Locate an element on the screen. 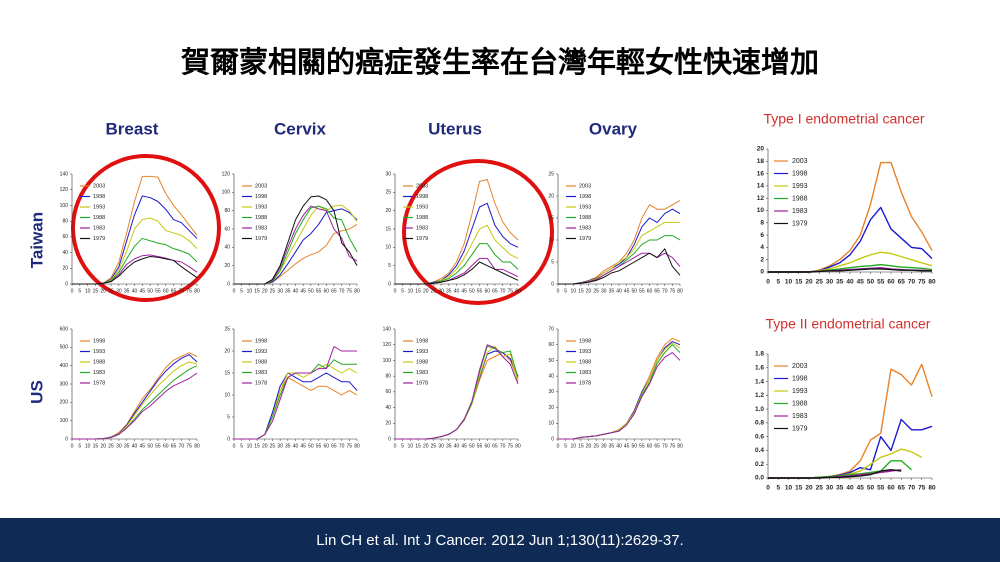 This screenshot has width=1000, height=562. y-tick-label: 25 is located at coordinates (227, 329).